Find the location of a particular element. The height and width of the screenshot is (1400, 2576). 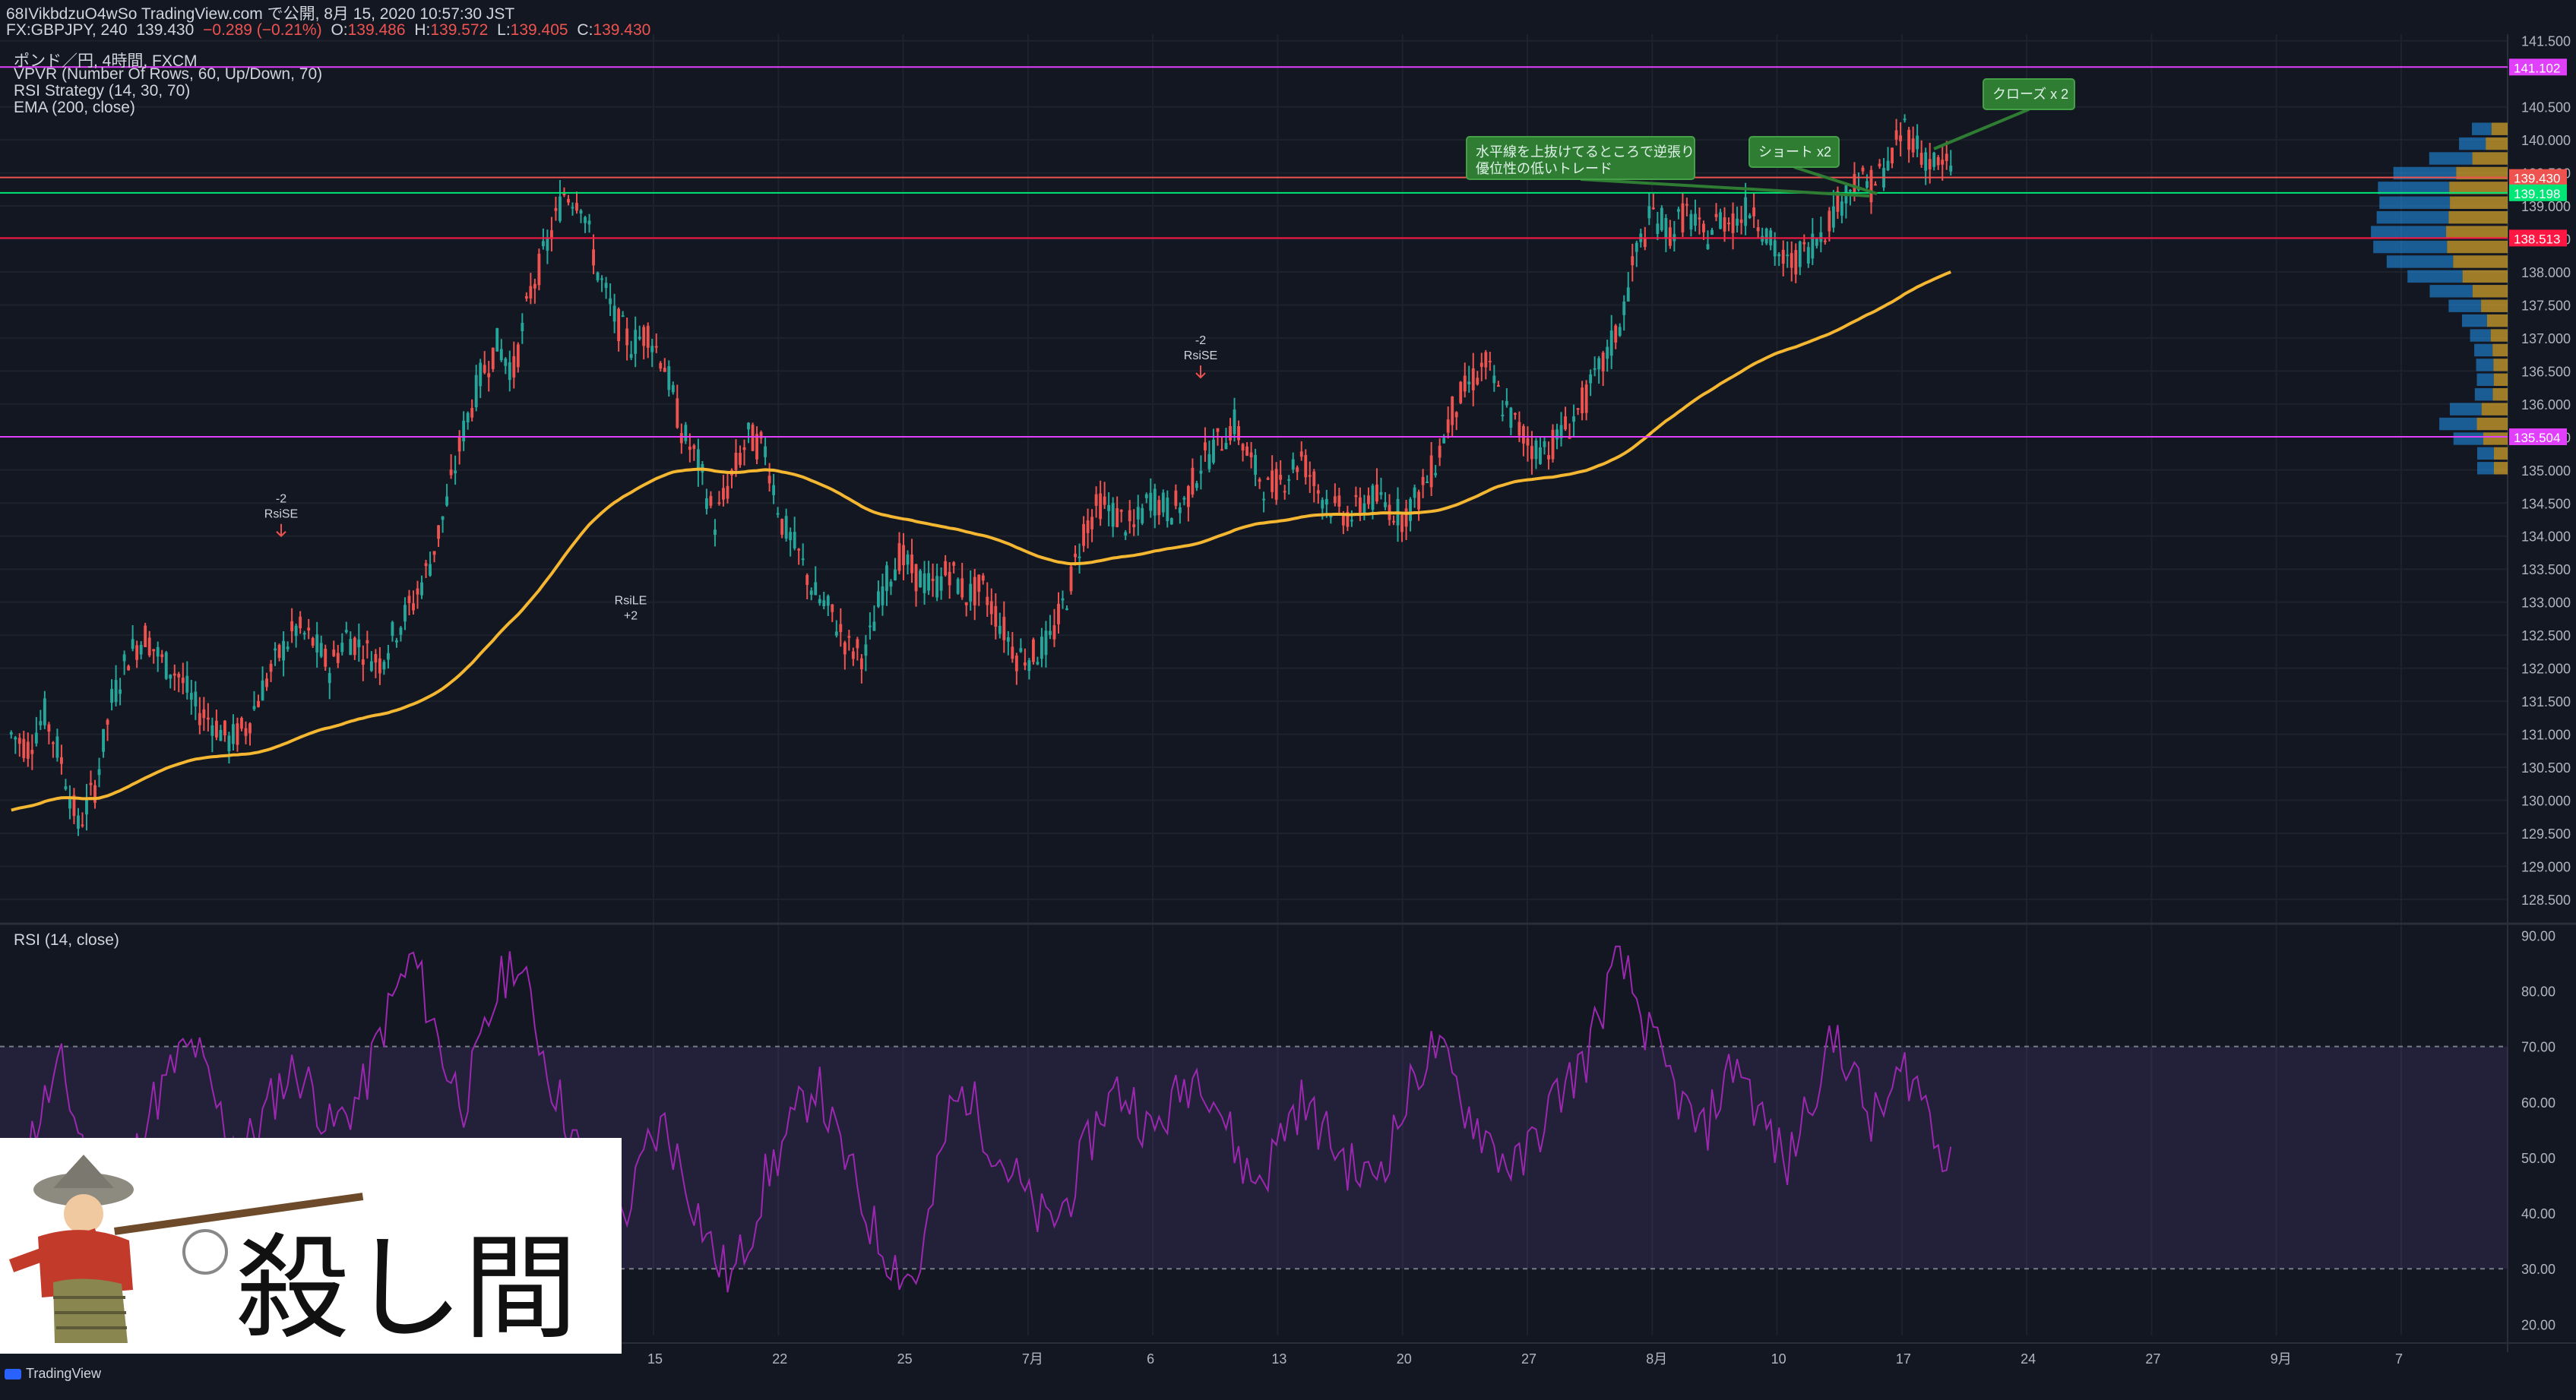

legend-vpvr: VPVR (Number Of Rows, 60, Up/Down, 70) is located at coordinates (168, 74).